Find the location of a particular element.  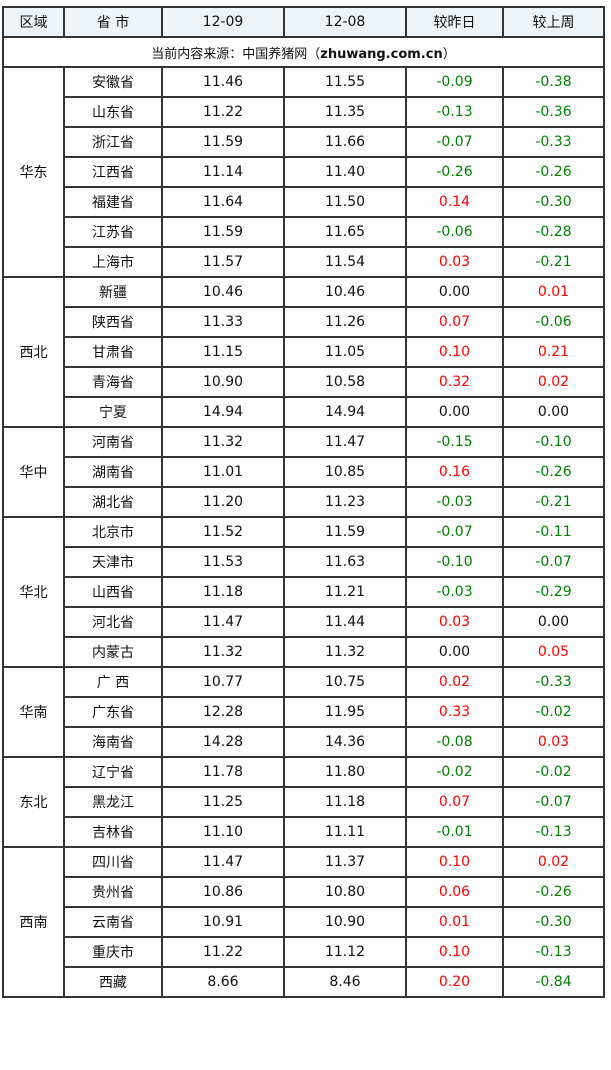

table-row: 西南 四川省 11.47 11.37 0.10 0.02 is located at coordinates (303, 922).